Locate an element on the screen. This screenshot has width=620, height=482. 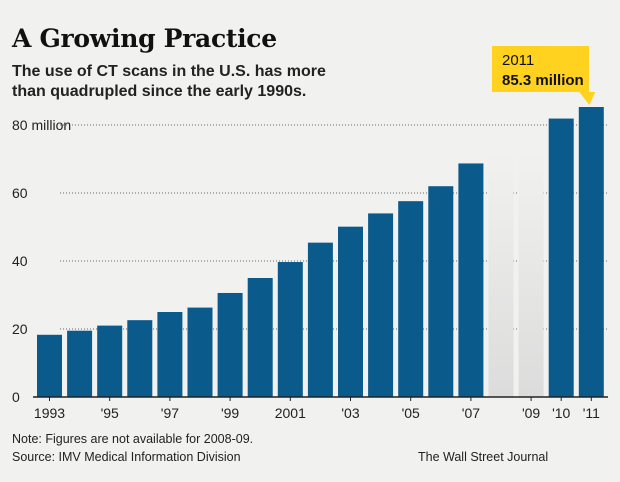
x-tick-label: '05 is located at coordinates (411, 413).